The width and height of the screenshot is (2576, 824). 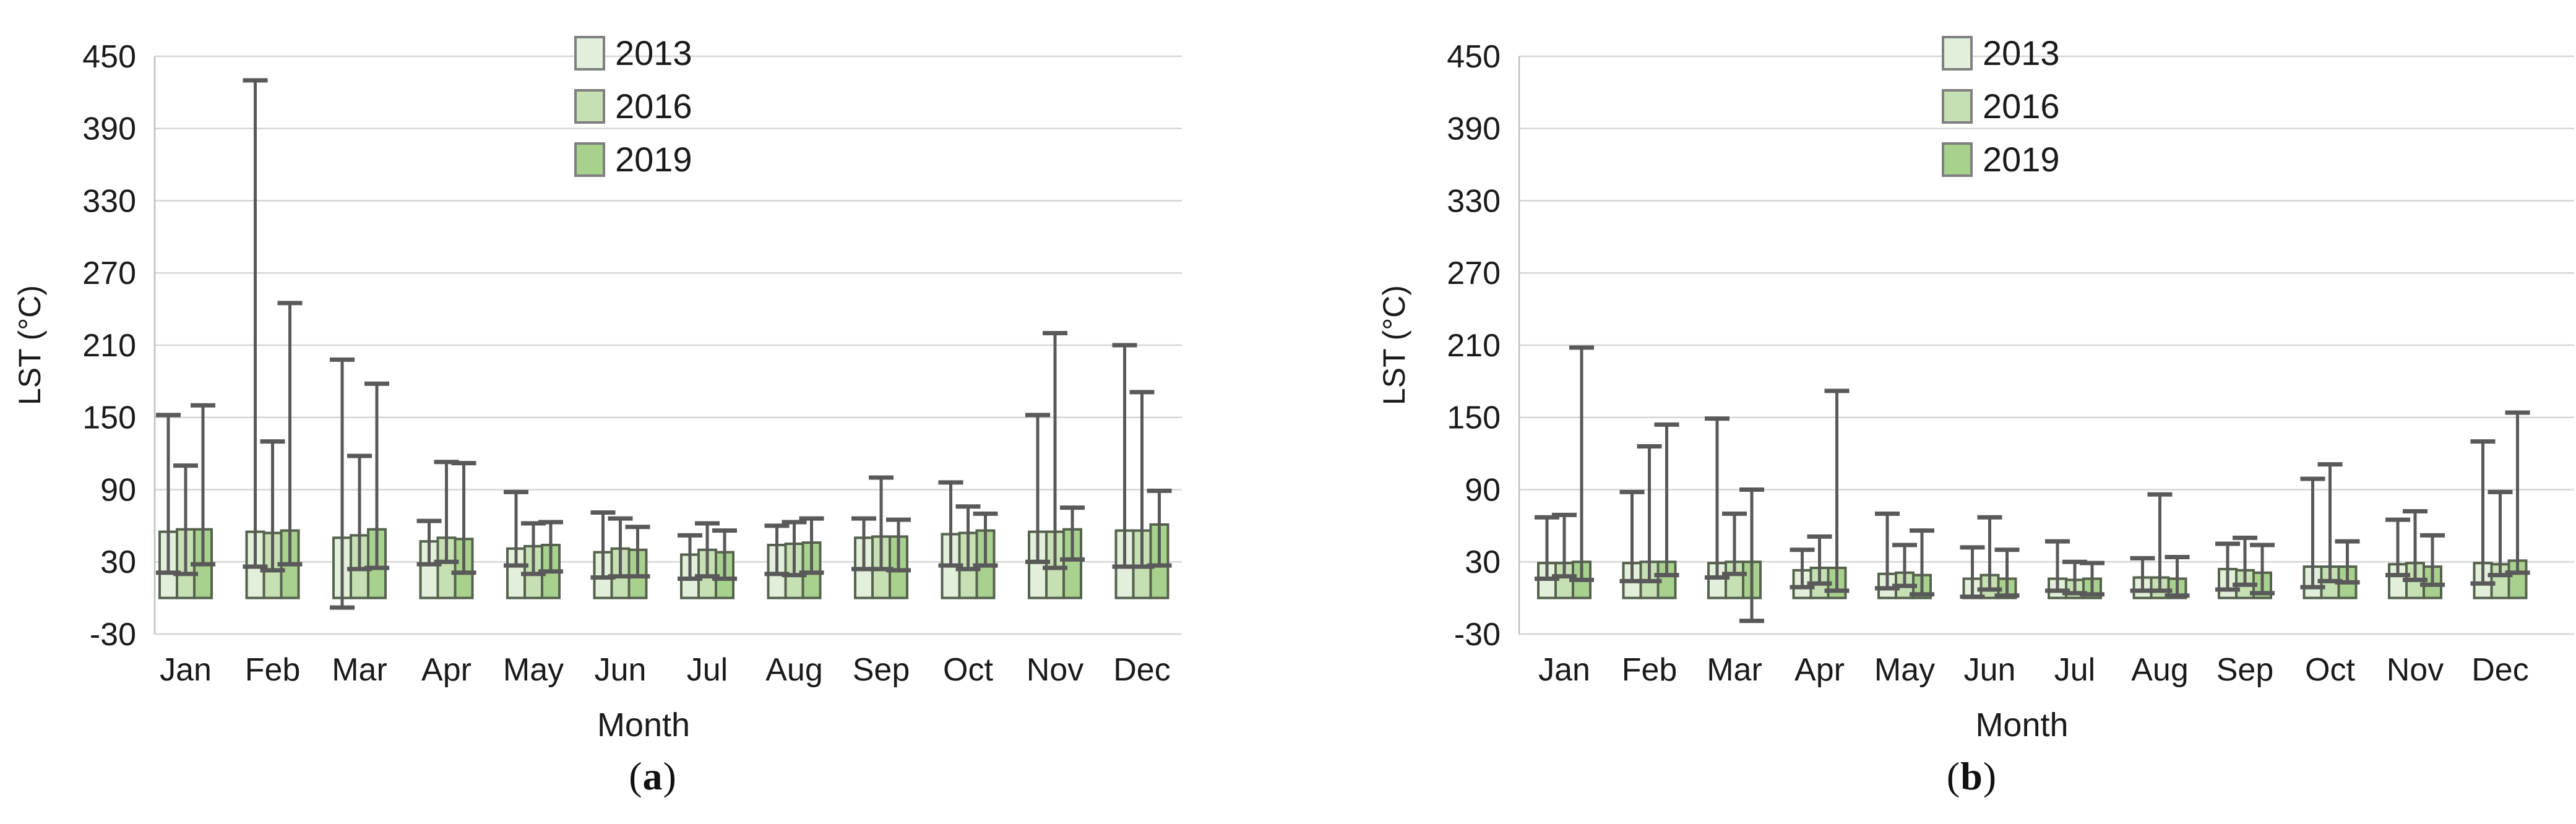 I want to click on caption-b: (b), so click(x=1971, y=776).